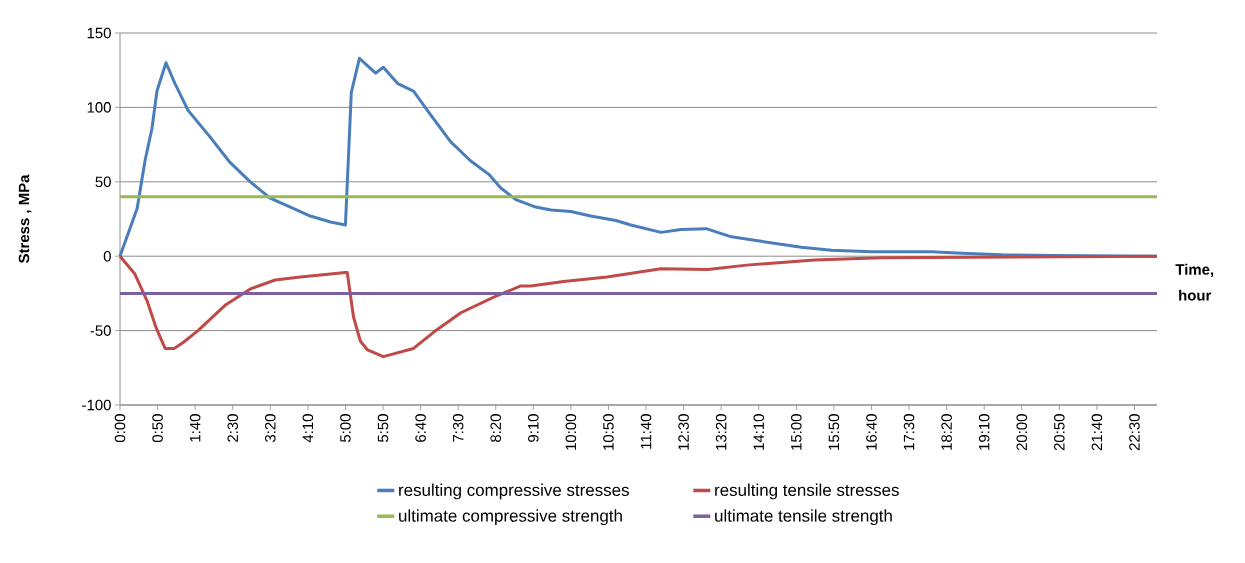 This screenshot has height=563, width=1245. Describe the element at coordinates (871, 432) in the screenshot. I see `x-tick-label: 16:40` at that location.